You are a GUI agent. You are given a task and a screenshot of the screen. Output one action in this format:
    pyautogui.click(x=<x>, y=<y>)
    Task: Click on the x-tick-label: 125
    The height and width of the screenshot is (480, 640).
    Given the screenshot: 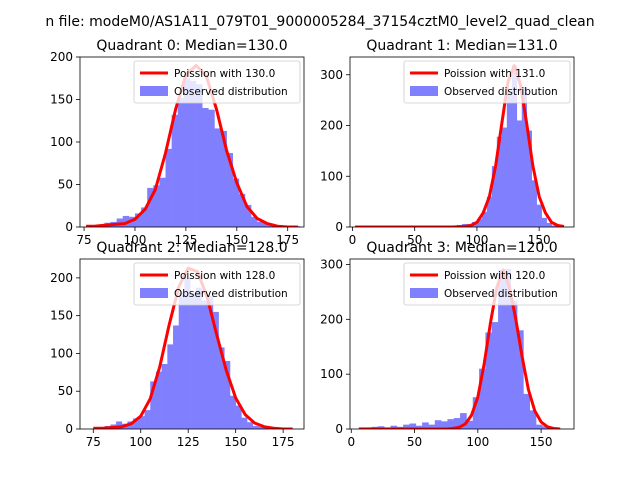 What is the action you would take?
    pyautogui.click(x=188, y=442)
    